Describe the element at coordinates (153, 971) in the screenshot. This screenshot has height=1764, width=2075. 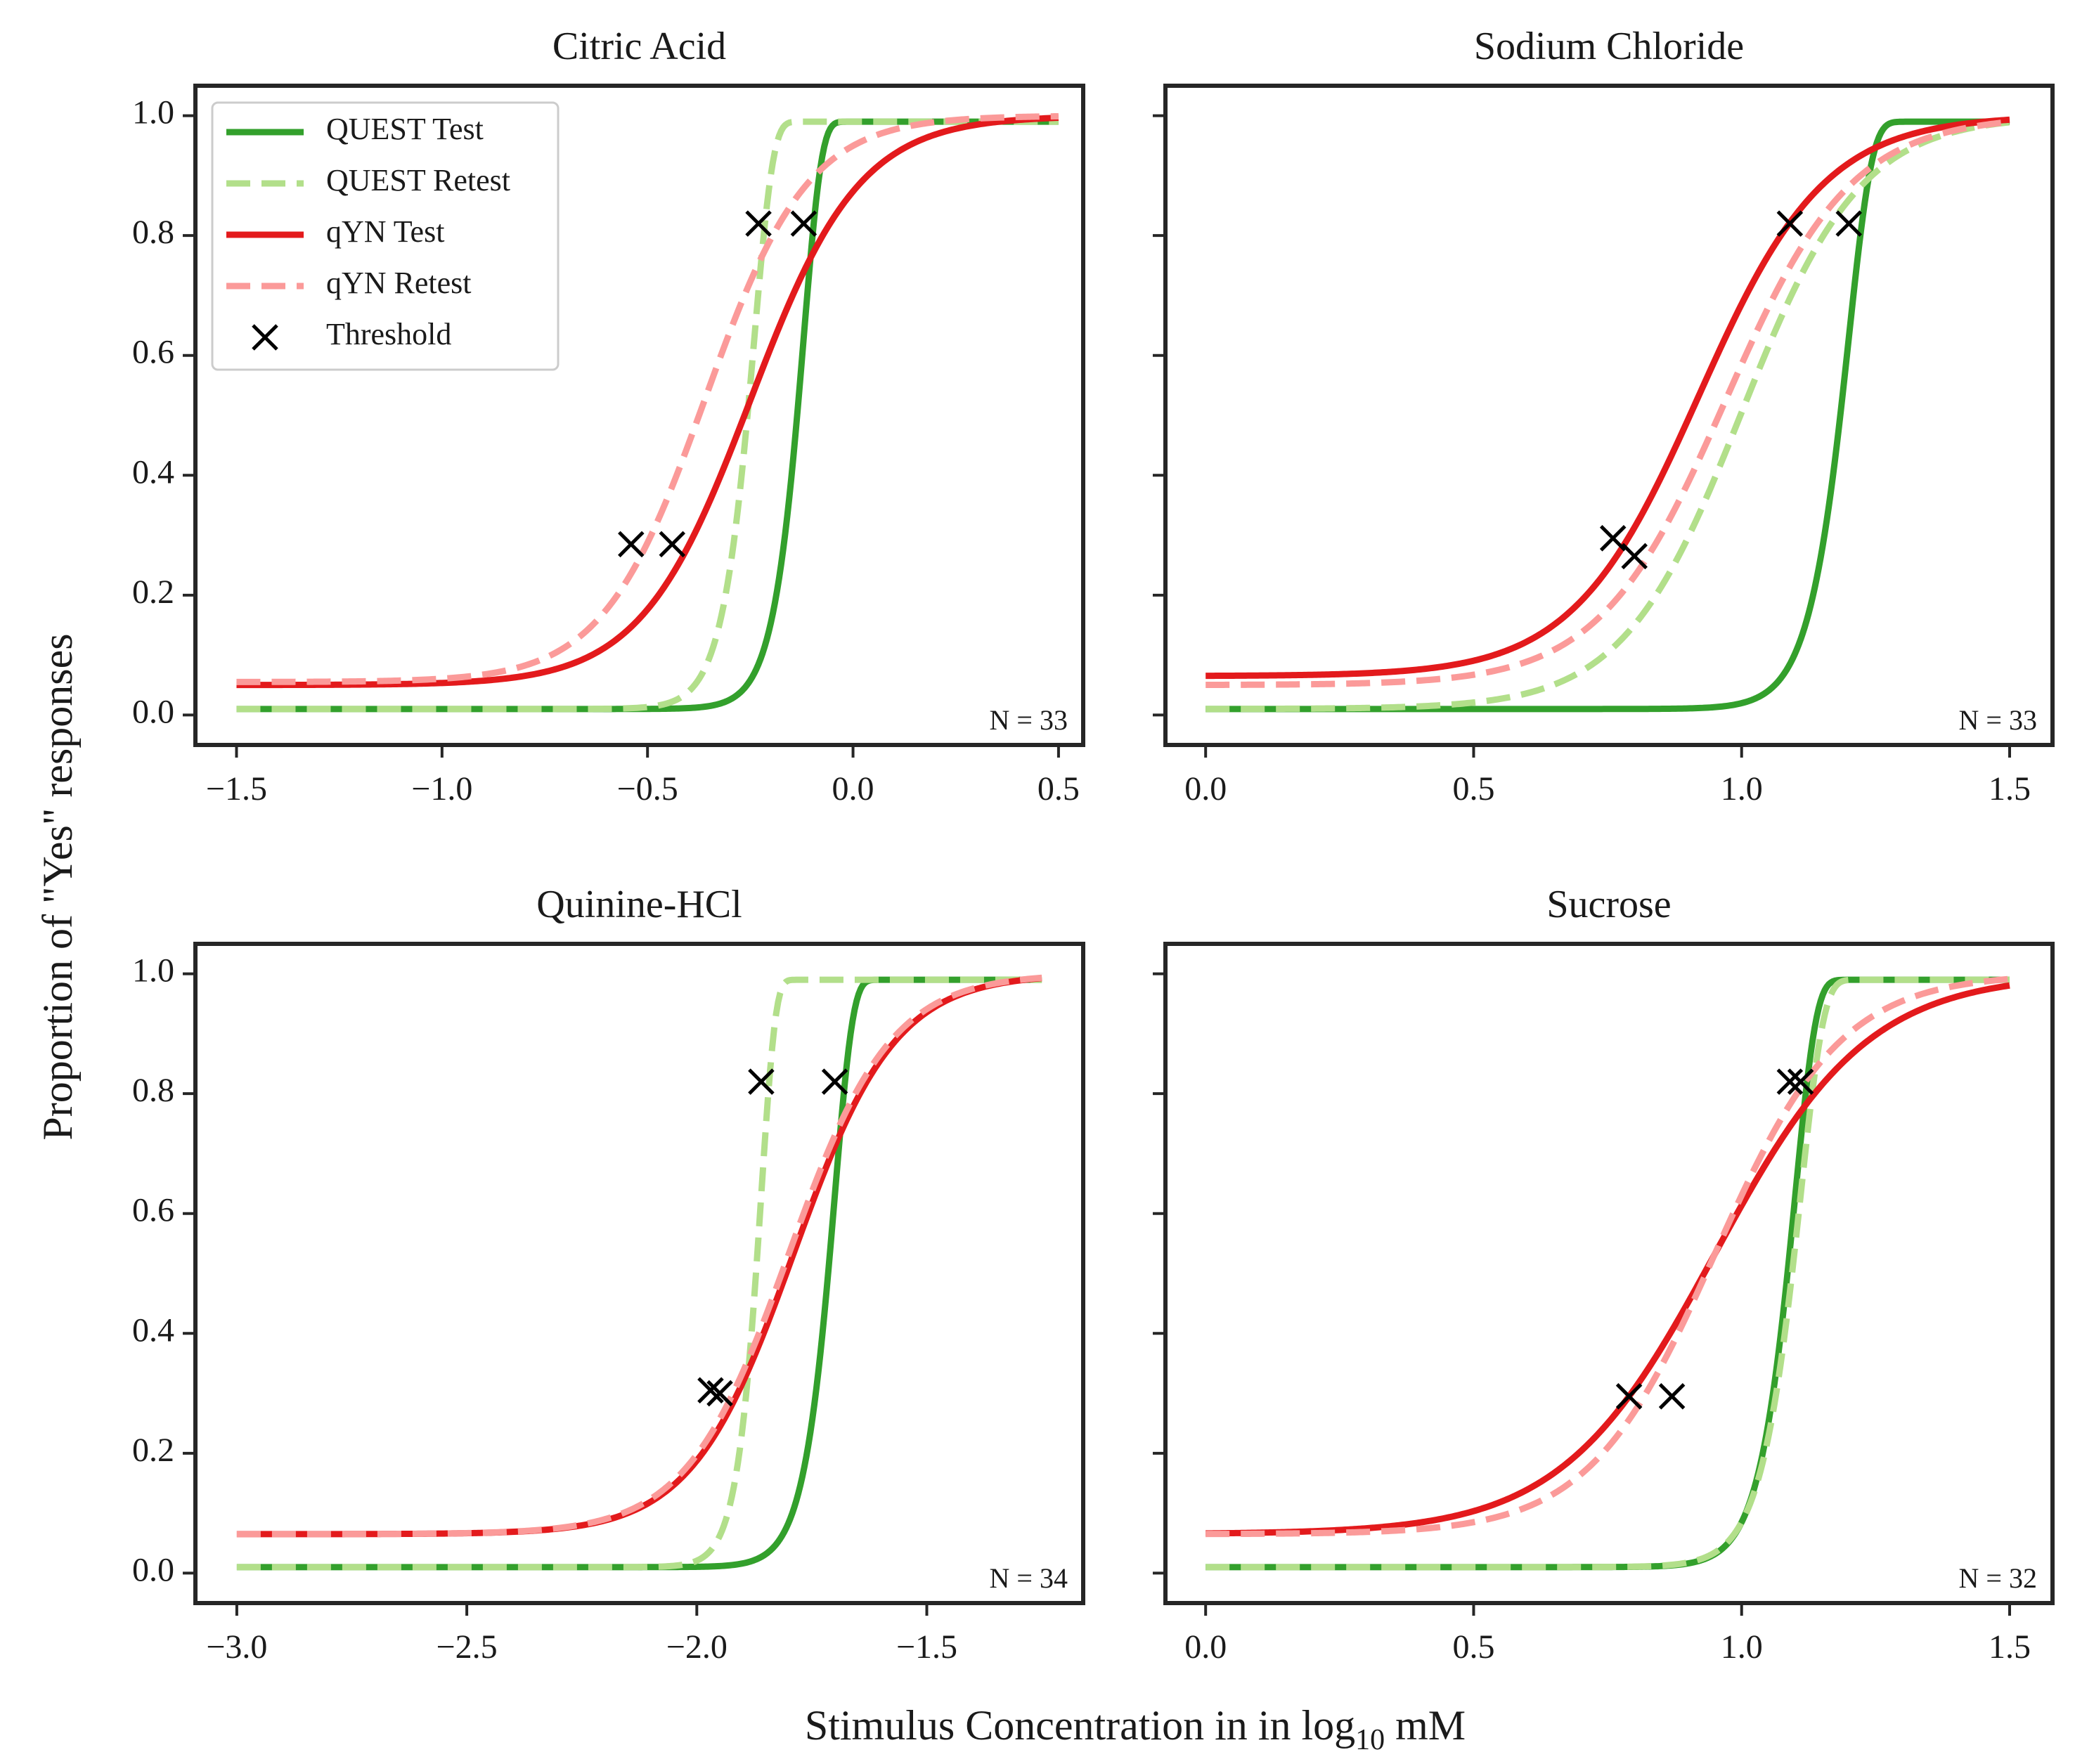
I see `y-tick-label-quinine-hcl: 1.0` at that location.